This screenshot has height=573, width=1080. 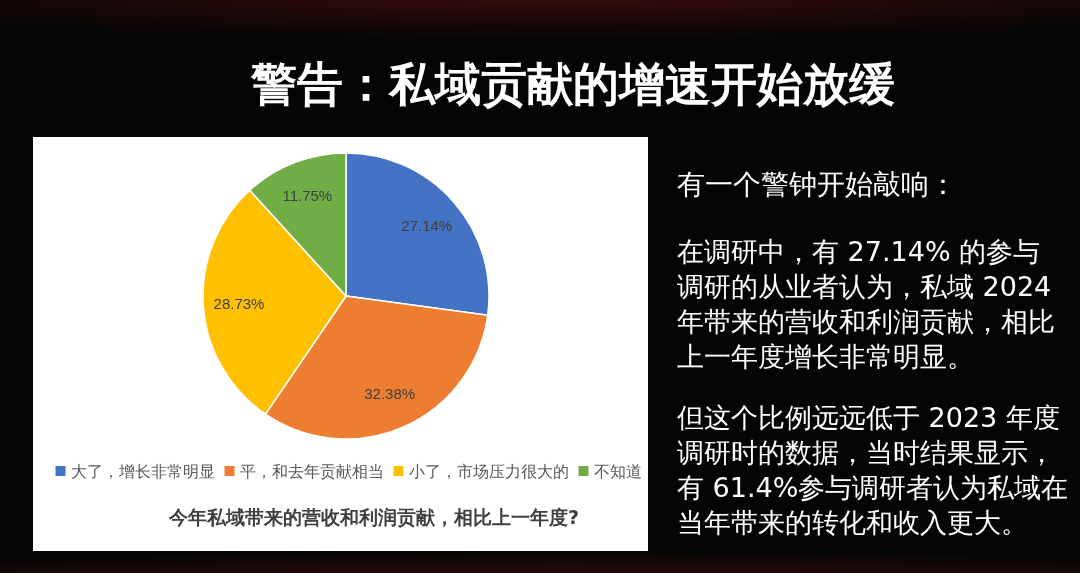 What do you see at coordinates (390, 394) in the screenshot?
I see `data-label: 32.38%` at bounding box center [390, 394].